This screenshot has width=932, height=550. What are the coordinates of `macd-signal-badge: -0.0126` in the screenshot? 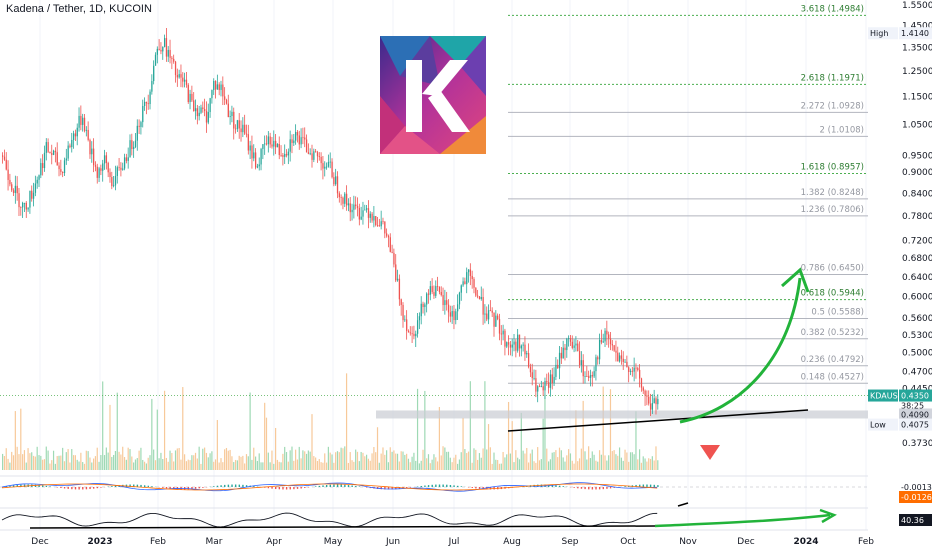 It's located at (915, 497).